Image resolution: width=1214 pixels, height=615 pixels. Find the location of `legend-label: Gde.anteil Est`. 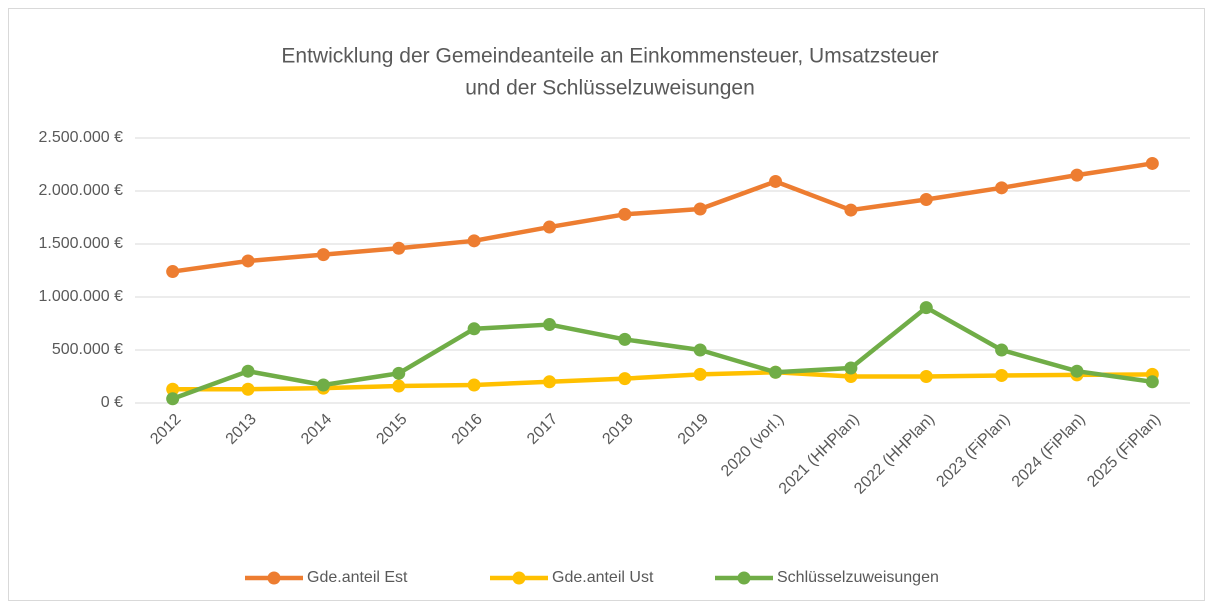

legend-label: Gde.anteil Est is located at coordinates (357, 577).